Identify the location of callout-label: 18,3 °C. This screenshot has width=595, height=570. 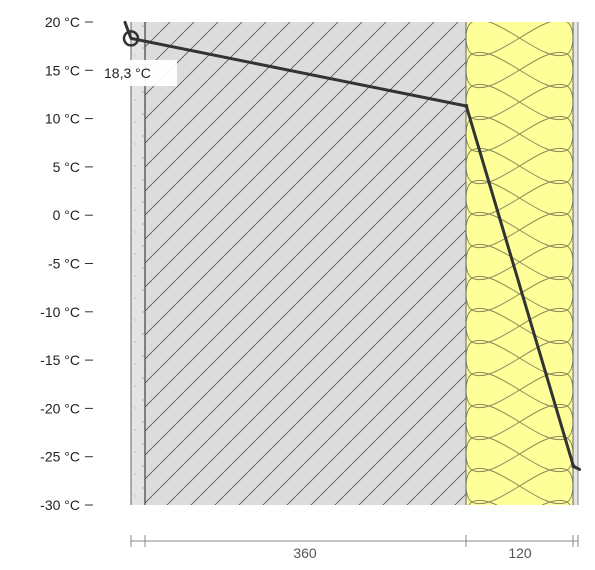
(127, 73).